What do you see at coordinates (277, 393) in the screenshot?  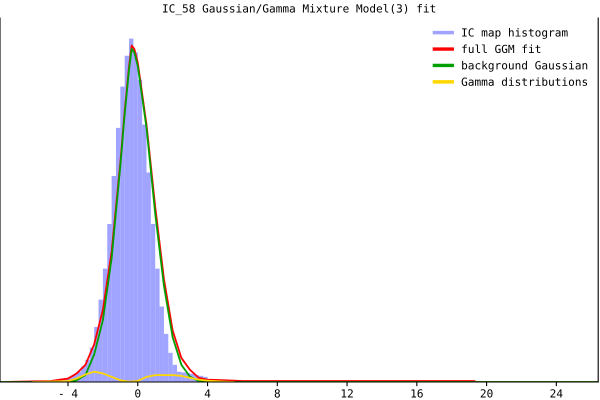 I see `x-tick-label: 8` at bounding box center [277, 393].